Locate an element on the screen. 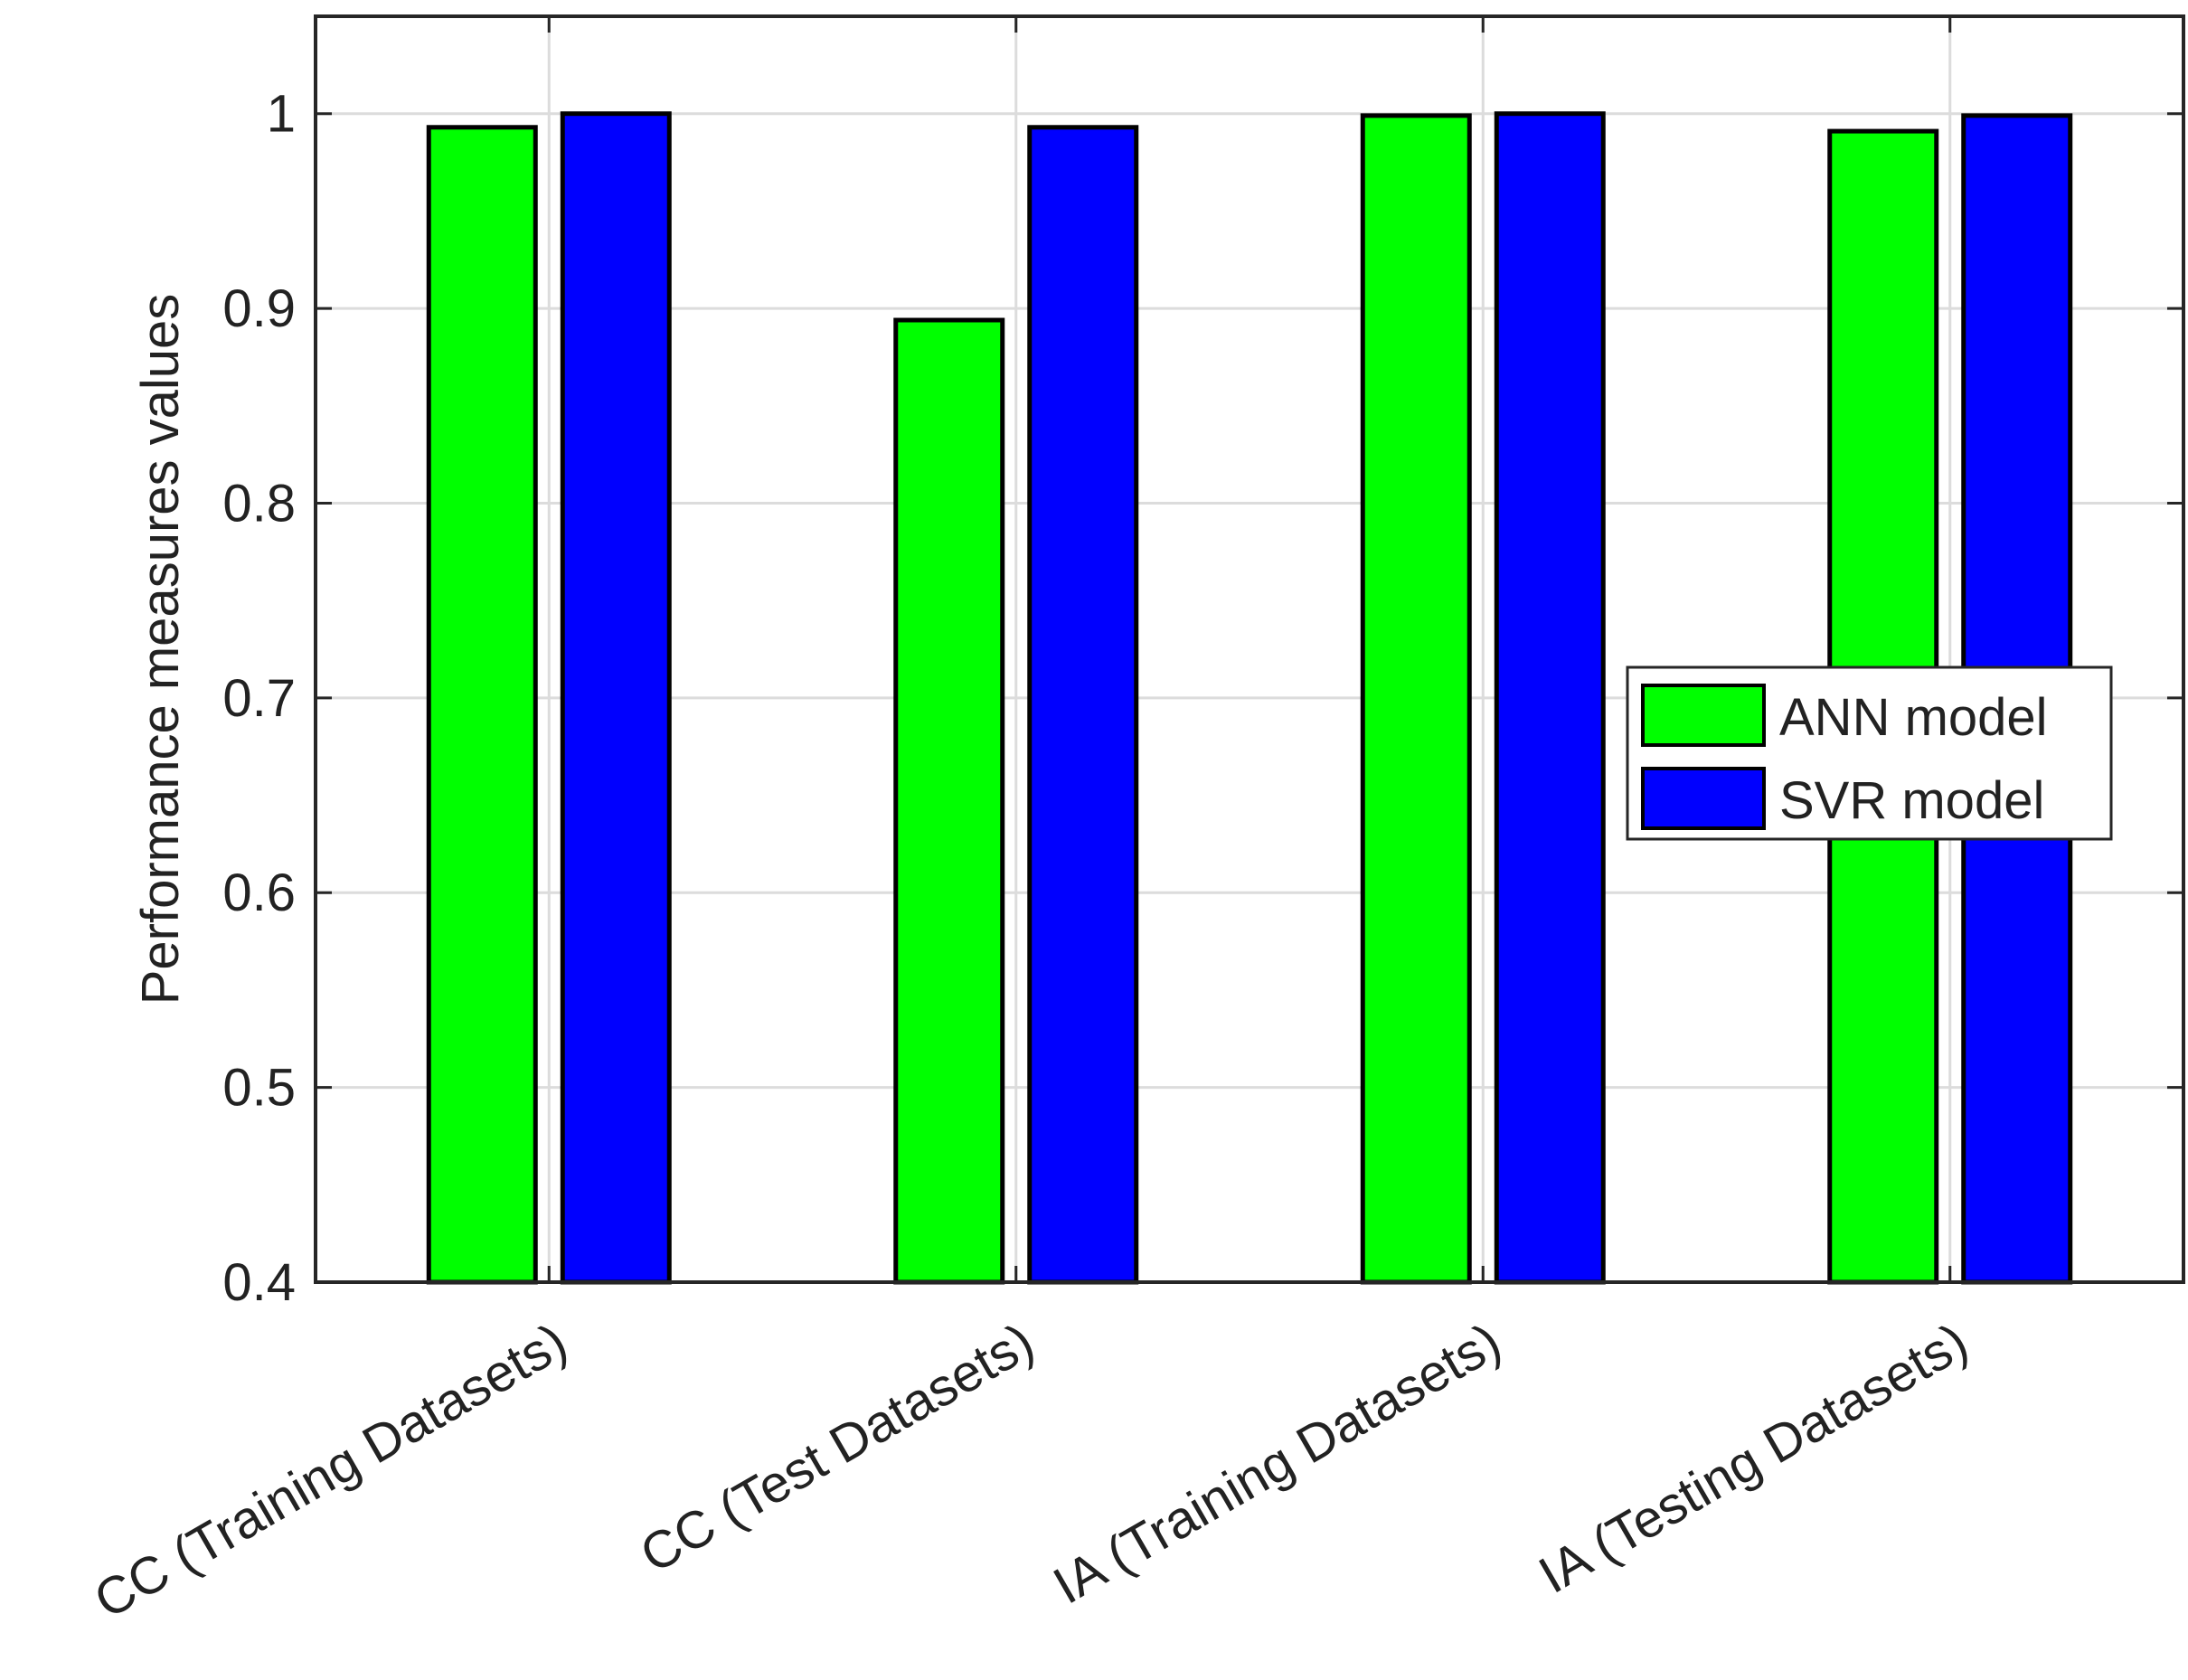 The image size is (2188, 1680). legend-swatch-ann is located at coordinates (1703, 716).